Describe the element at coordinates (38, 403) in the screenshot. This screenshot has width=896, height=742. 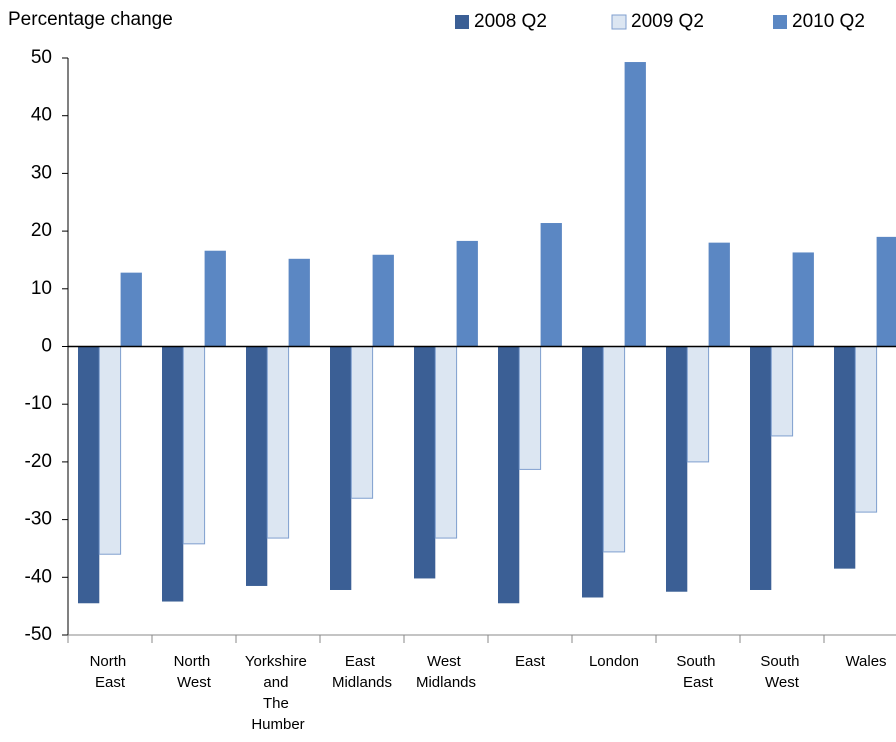
I see `y-tick-label: -10` at that location.